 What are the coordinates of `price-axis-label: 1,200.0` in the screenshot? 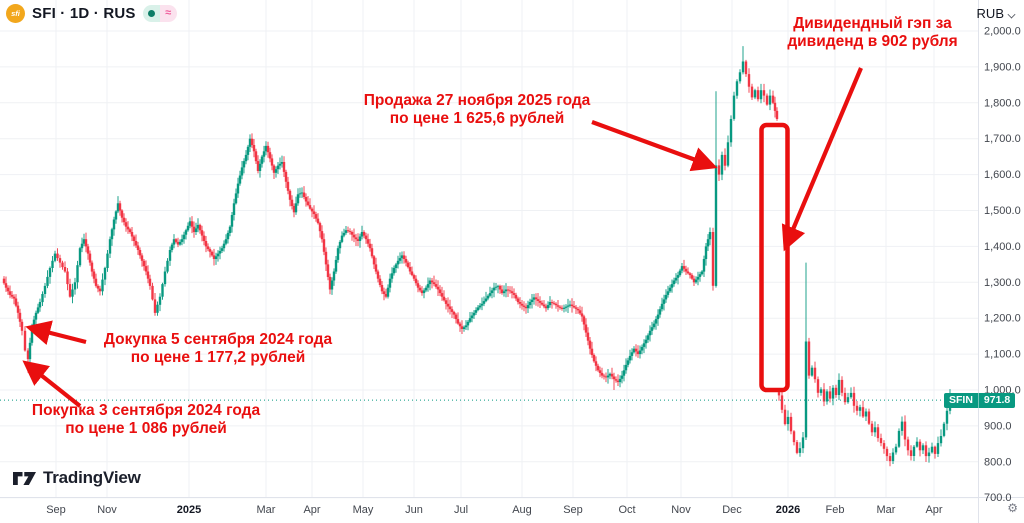 It's located at (1002, 319).